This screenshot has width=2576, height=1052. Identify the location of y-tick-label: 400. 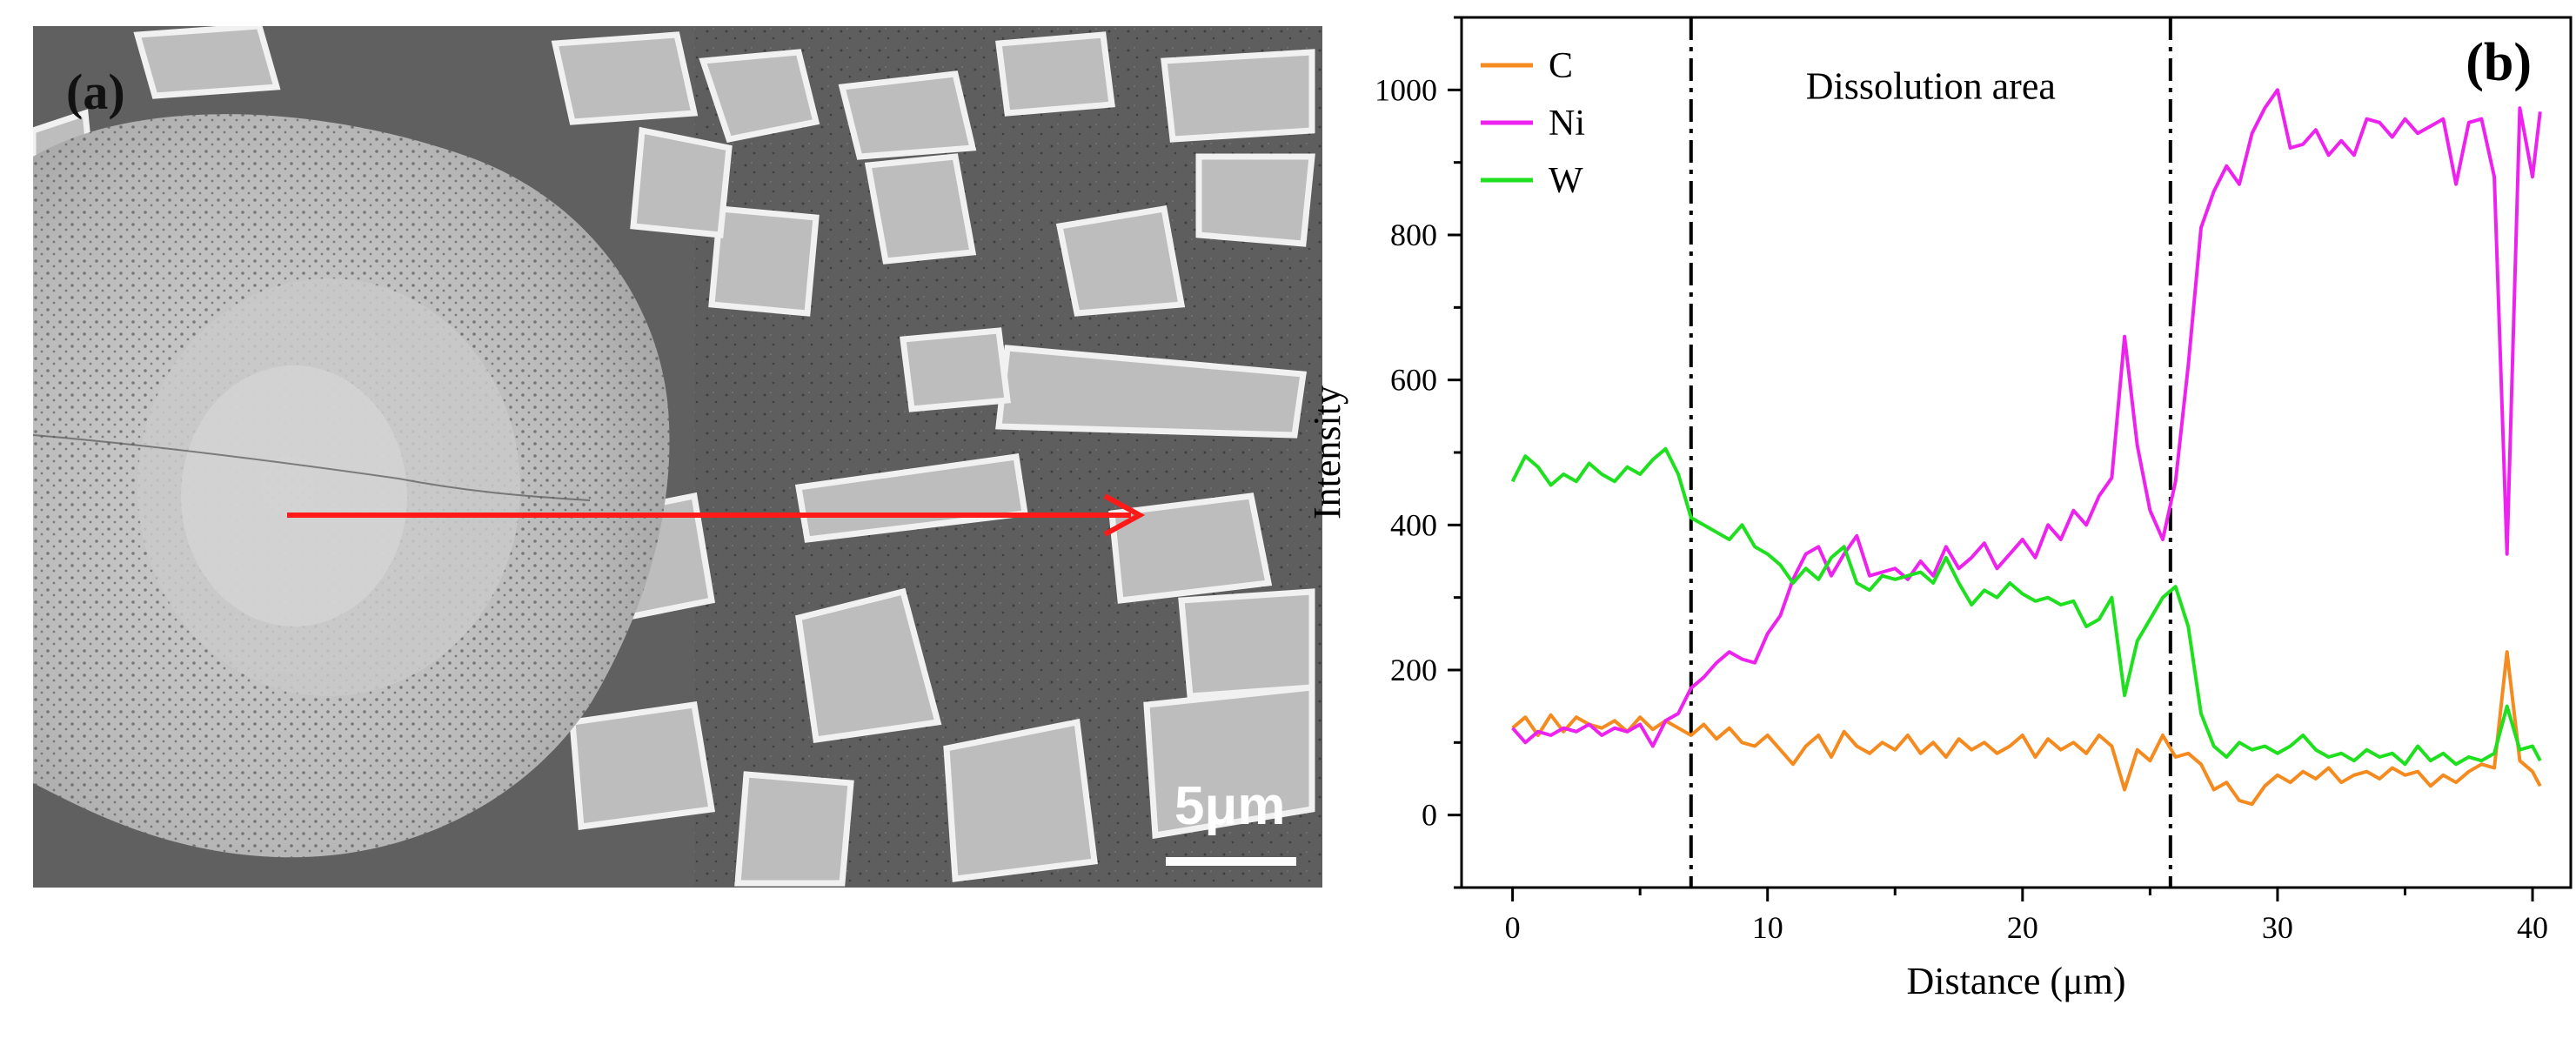
(1413, 524).